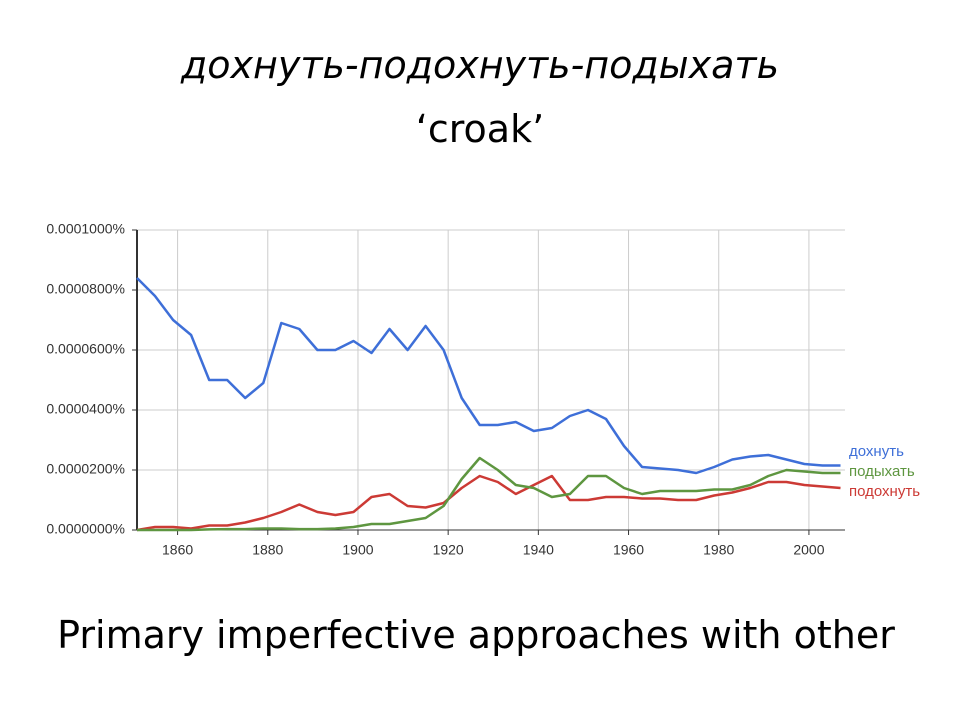 The height and width of the screenshot is (720, 960). What do you see at coordinates (628, 550) in the screenshot?
I see `x-tick-label: 1960` at bounding box center [628, 550].